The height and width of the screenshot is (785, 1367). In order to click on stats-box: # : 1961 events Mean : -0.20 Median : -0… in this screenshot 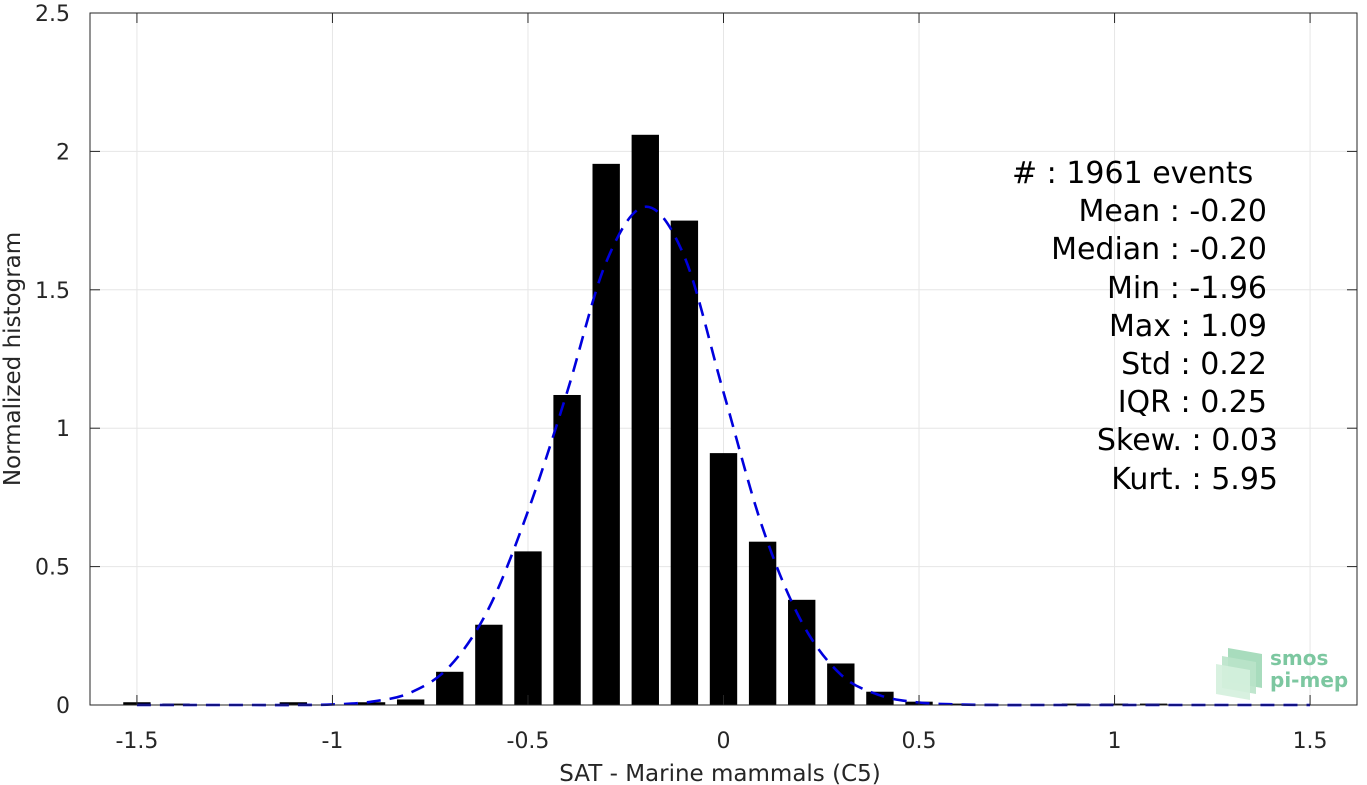, I will do `click(1145, 326)`.